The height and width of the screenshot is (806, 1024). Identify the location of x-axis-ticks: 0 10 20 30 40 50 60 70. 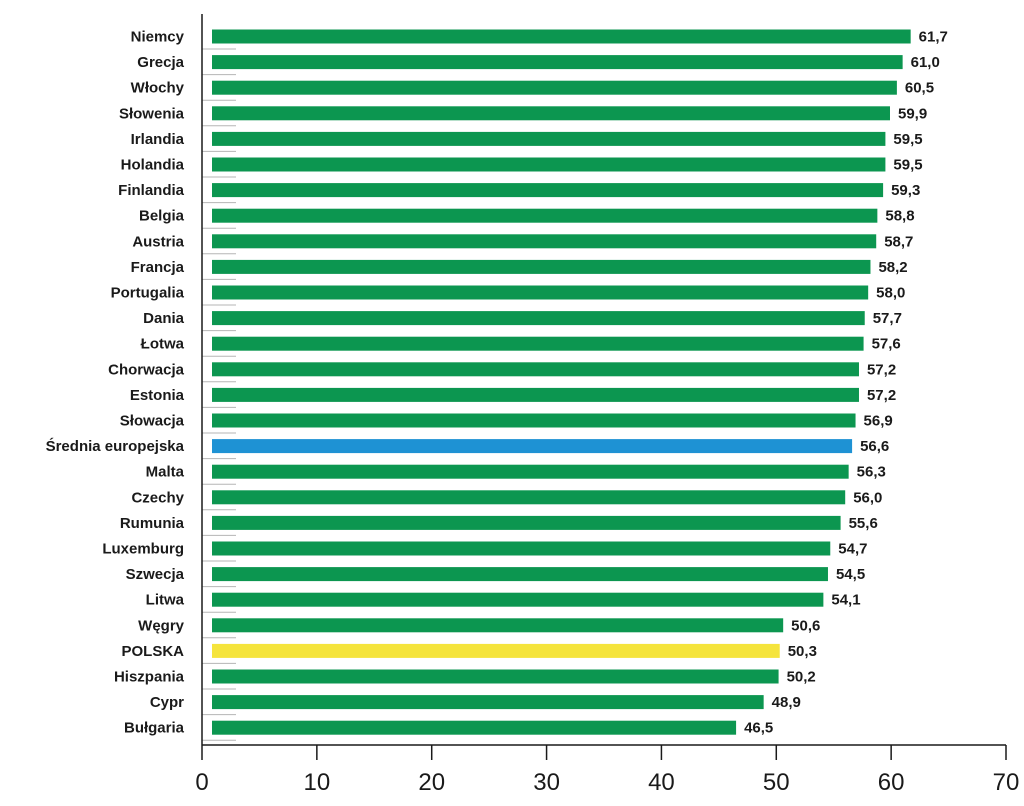
(607, 770).